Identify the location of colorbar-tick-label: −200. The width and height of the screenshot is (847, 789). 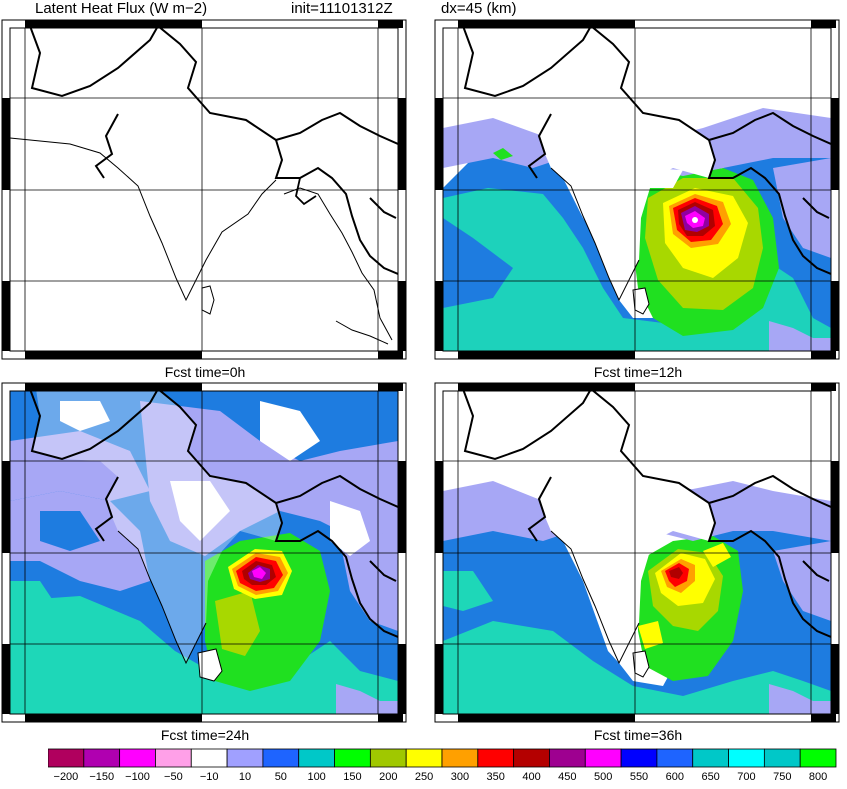
(66, 777).